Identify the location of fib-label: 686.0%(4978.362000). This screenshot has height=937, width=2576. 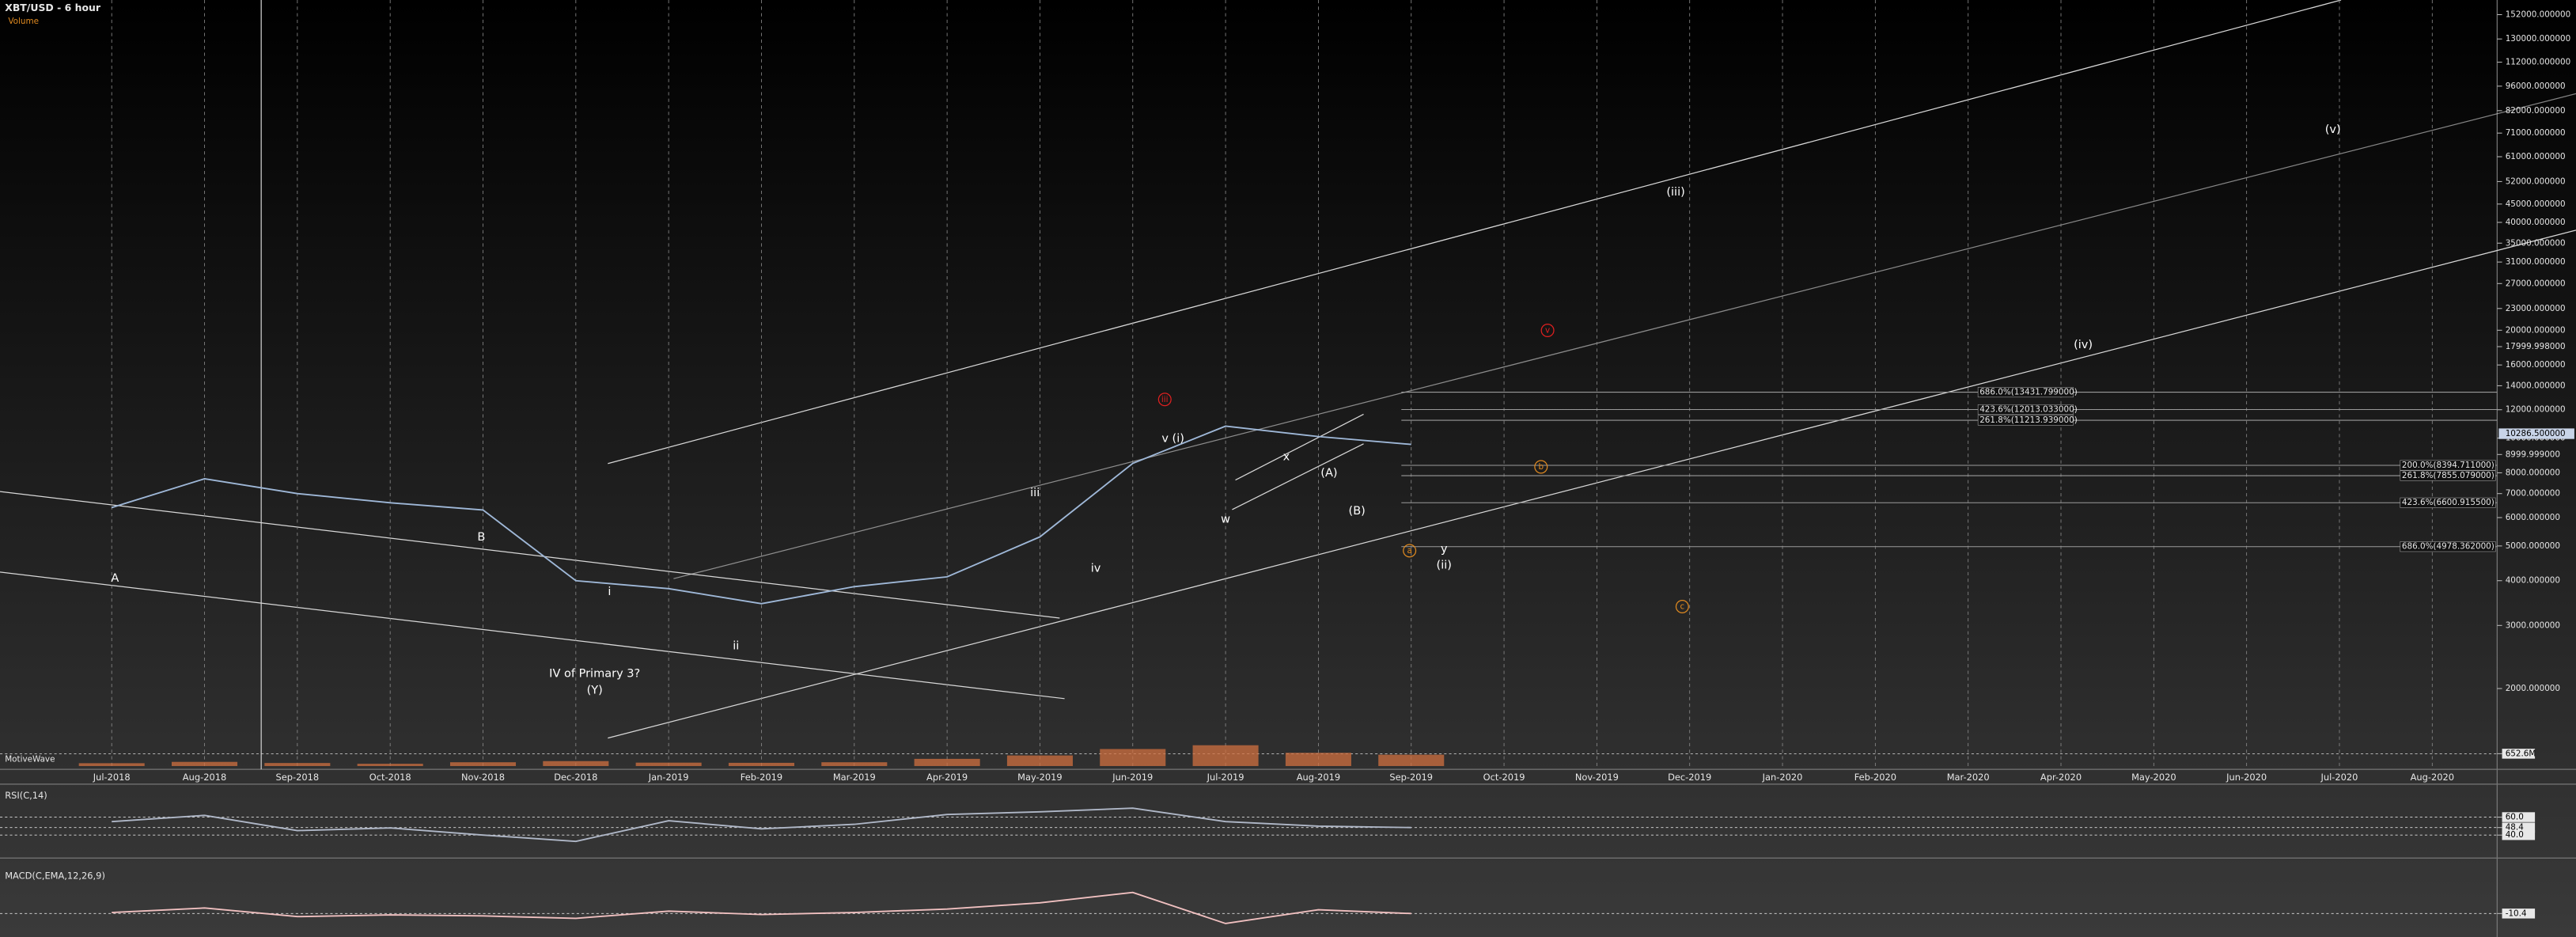
(2448, 547).